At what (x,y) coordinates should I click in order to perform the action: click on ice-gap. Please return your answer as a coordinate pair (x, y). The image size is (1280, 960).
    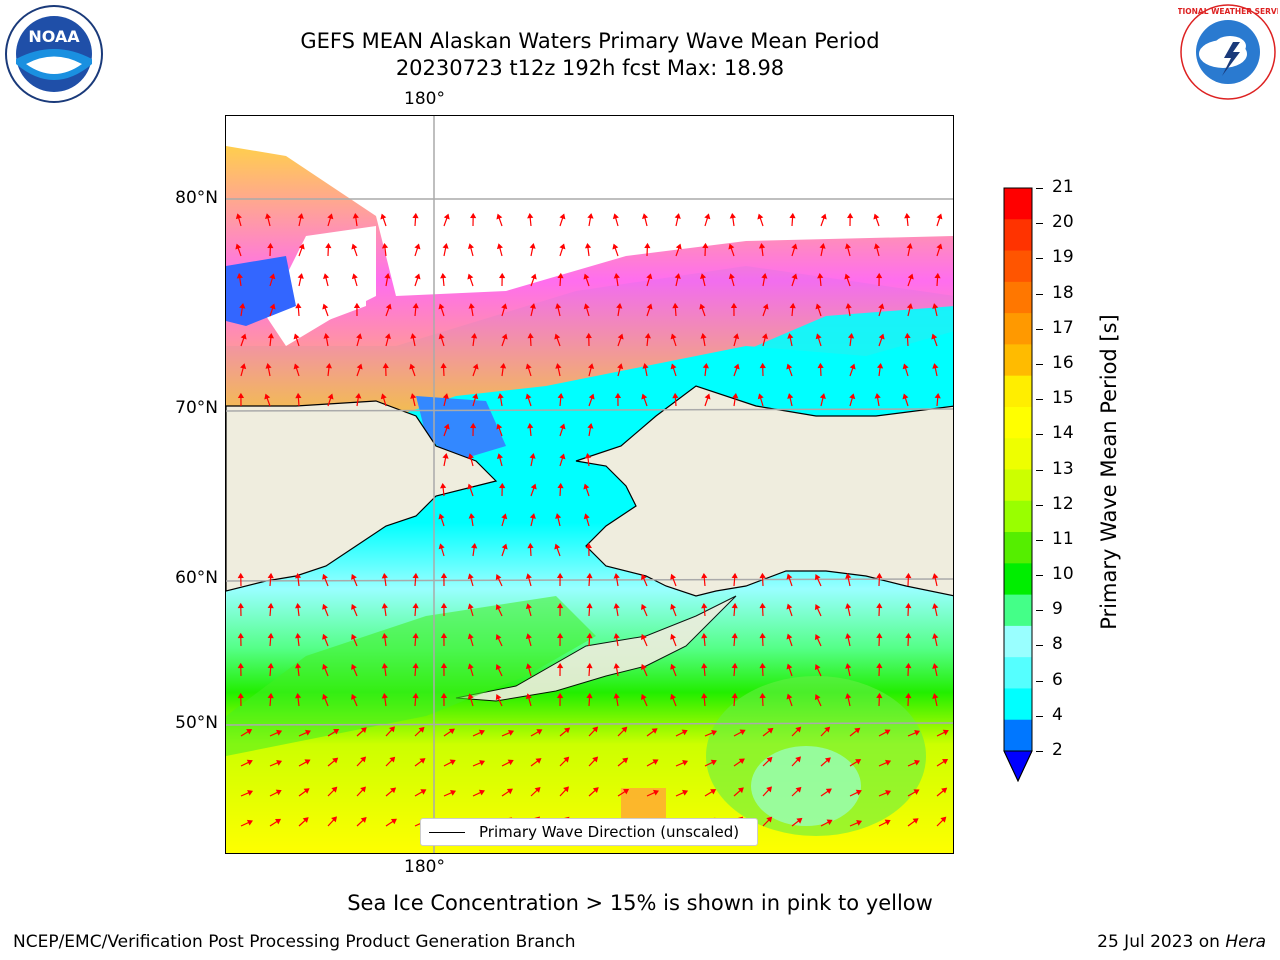
    Looking at the image, I should click on (321, 286).